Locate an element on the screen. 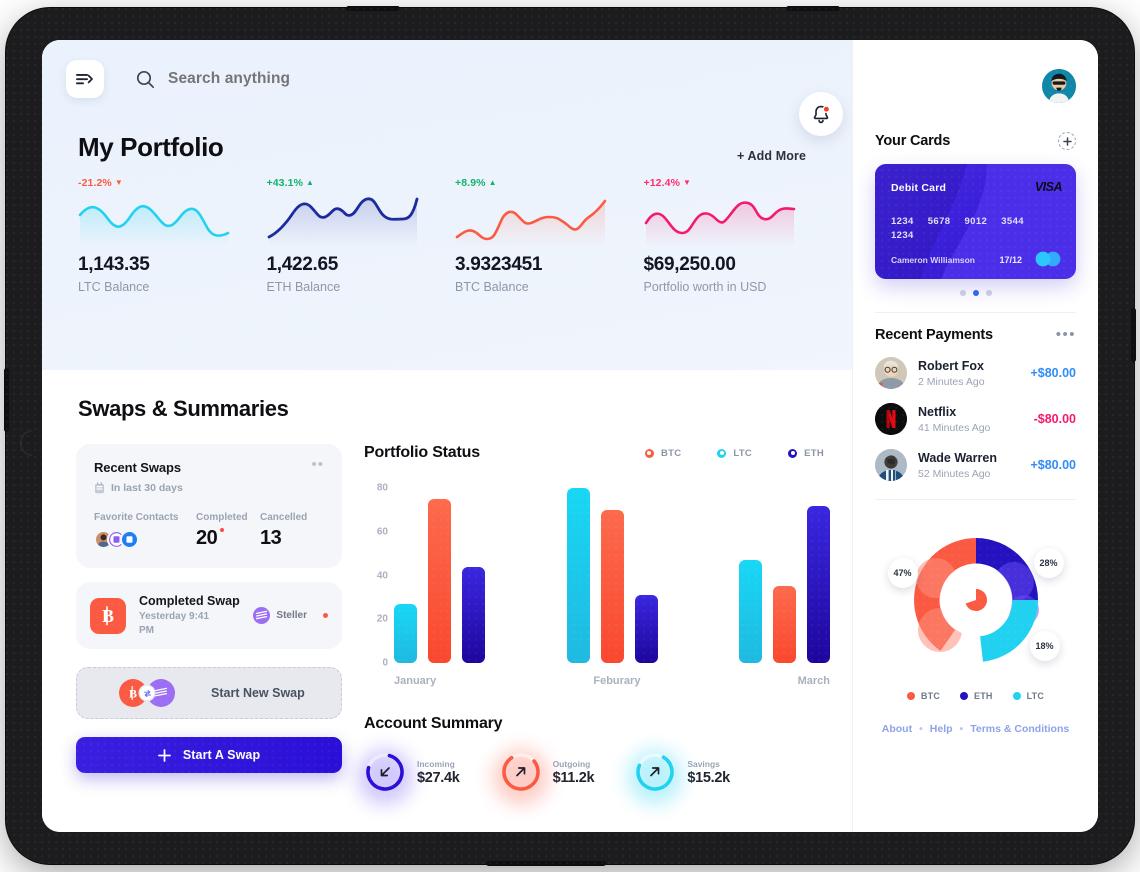  favorite-contacts-label: Favorite Contacts is located at coordinates (136, 517).